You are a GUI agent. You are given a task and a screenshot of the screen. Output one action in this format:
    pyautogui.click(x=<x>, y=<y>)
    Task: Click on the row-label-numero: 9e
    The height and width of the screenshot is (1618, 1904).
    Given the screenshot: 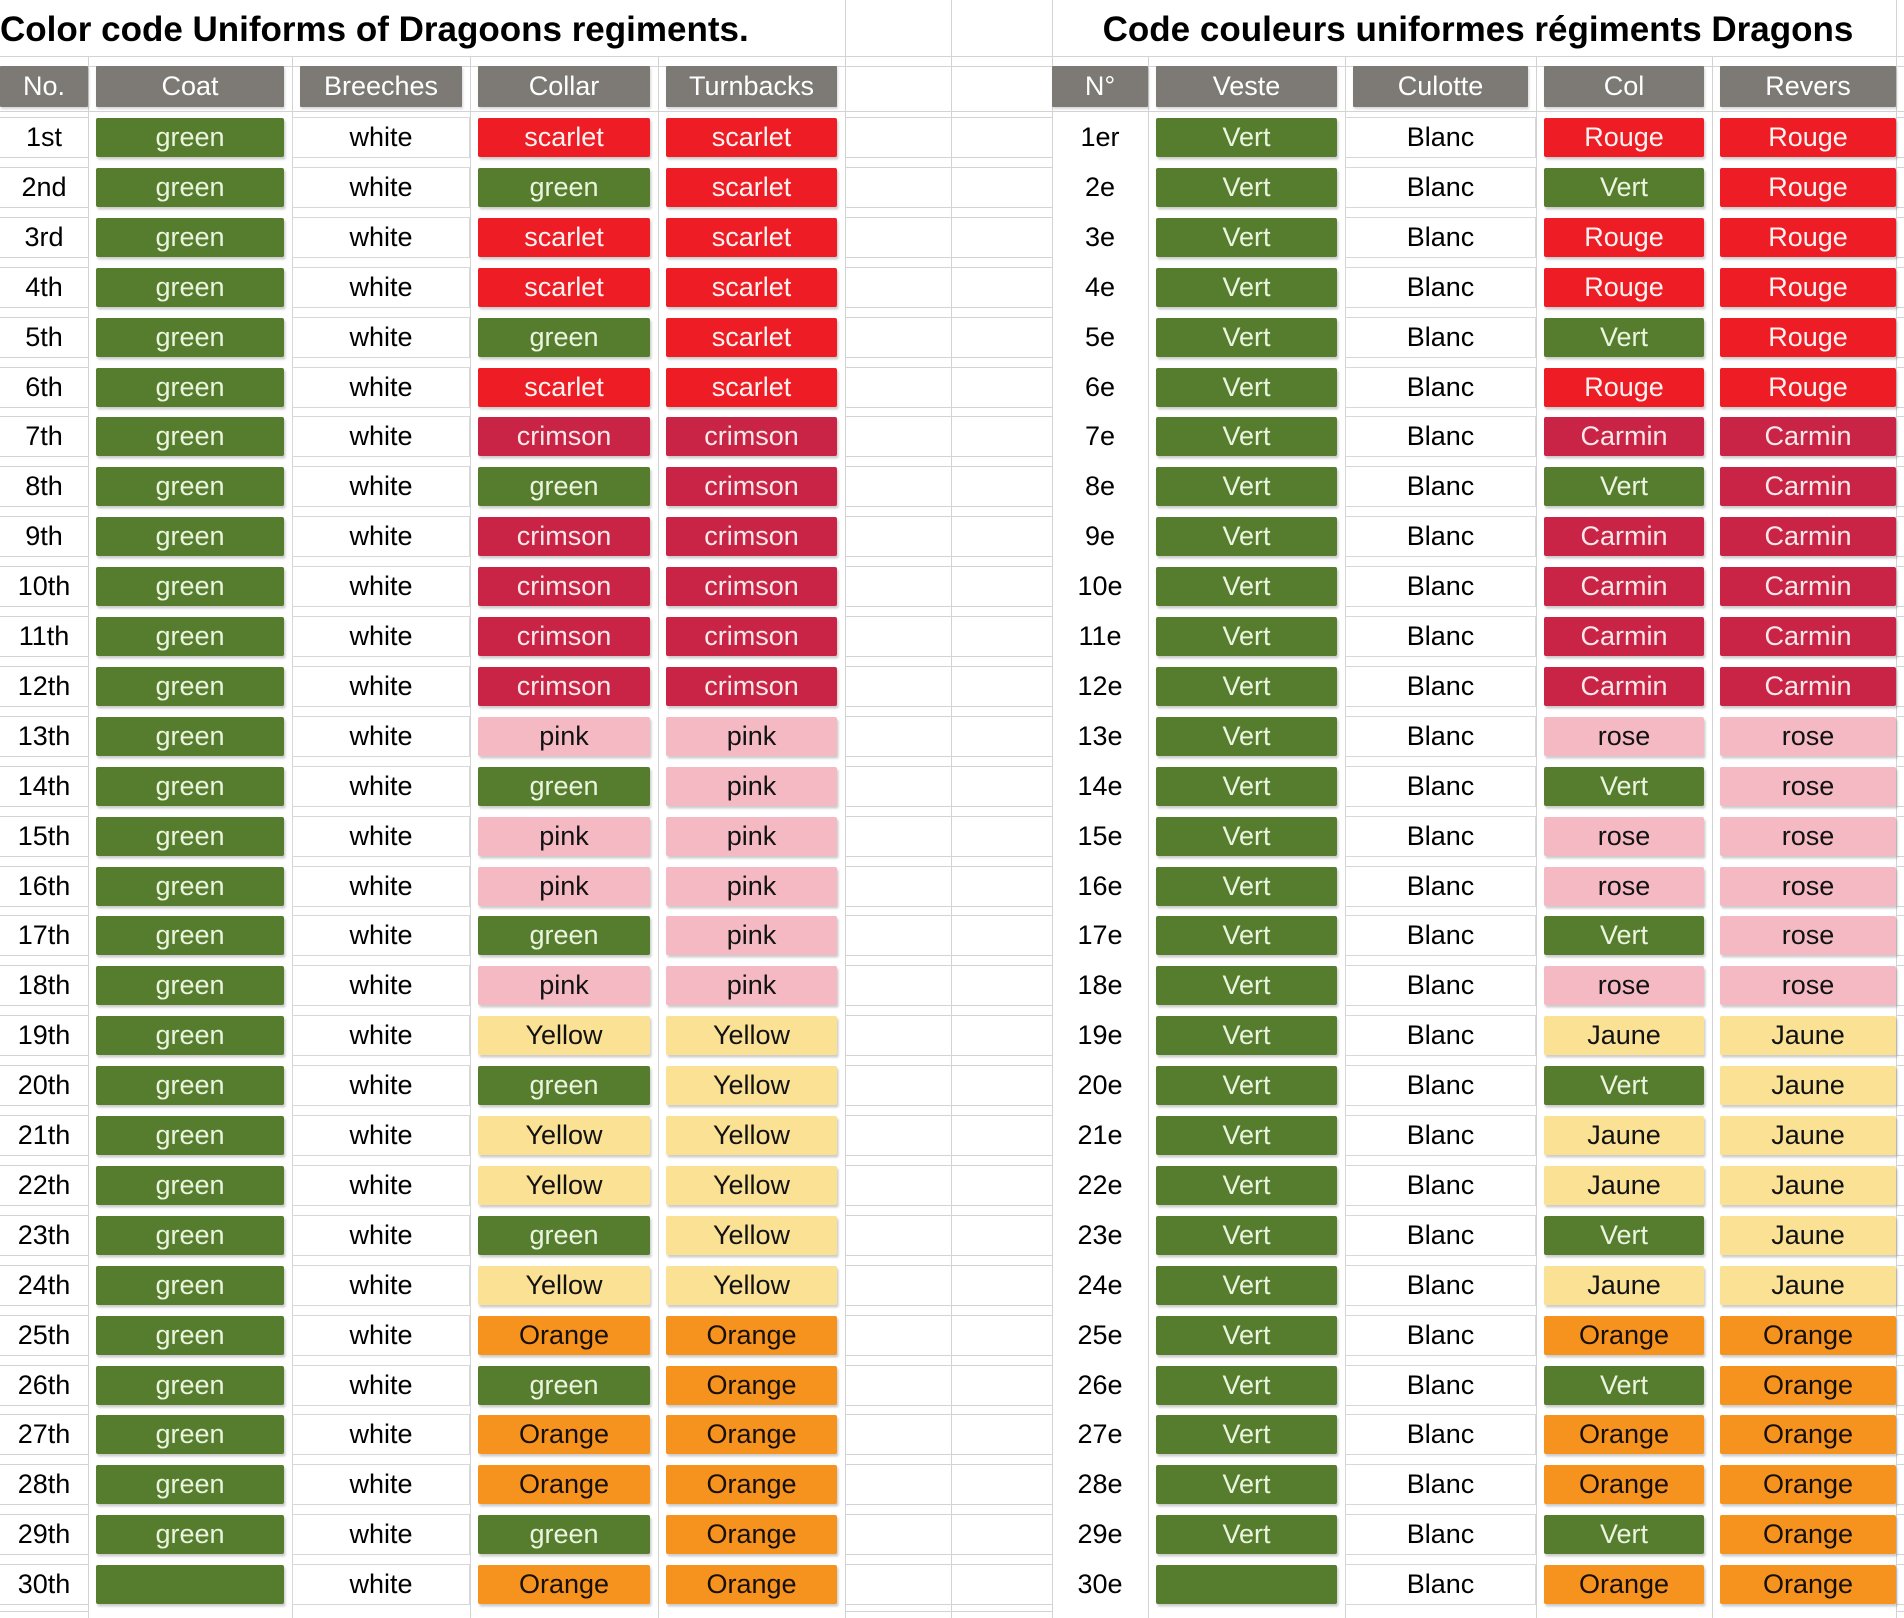 What is the action you would take?
    pyautogui.click(x=1100, y=536)
    